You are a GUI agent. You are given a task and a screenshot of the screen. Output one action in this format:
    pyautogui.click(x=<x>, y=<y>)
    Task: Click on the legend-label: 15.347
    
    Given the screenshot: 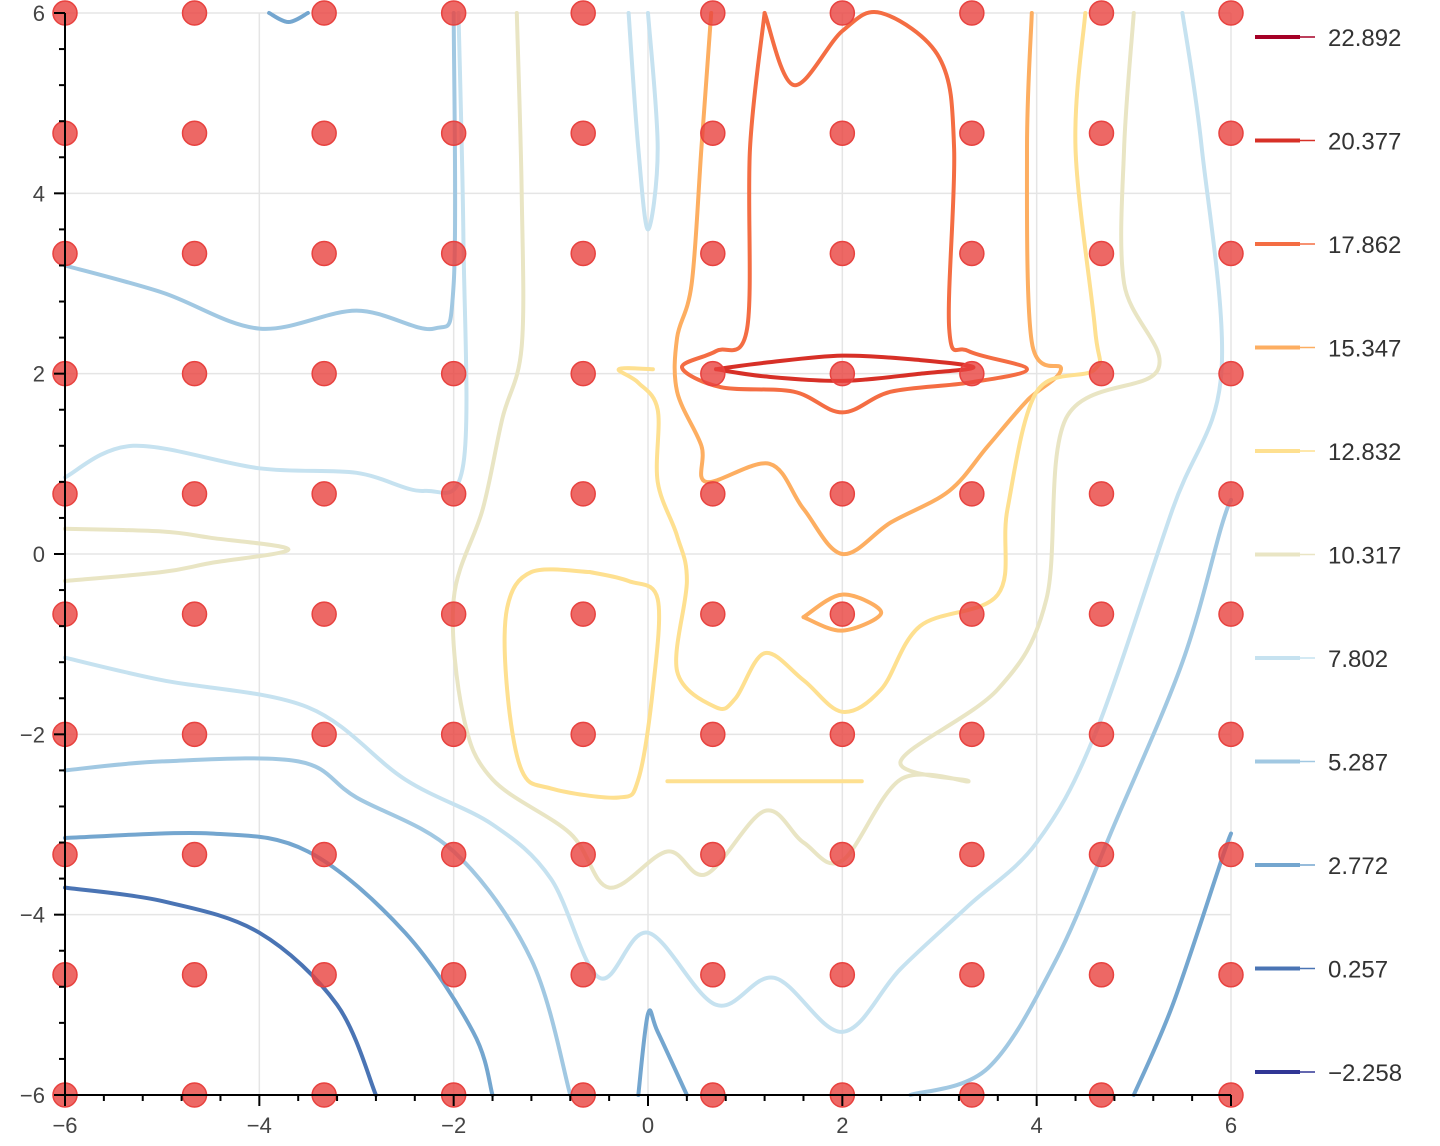 What is the action you would take?
    pyautogui.click(x=1364, y=349)
    